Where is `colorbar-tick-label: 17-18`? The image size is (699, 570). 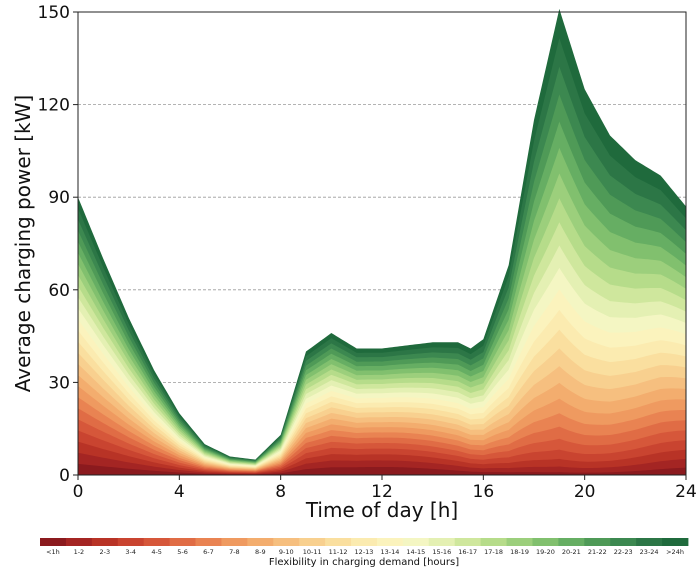
colorbar-tick-label: 17-18 is located at coordinates (493, 552).